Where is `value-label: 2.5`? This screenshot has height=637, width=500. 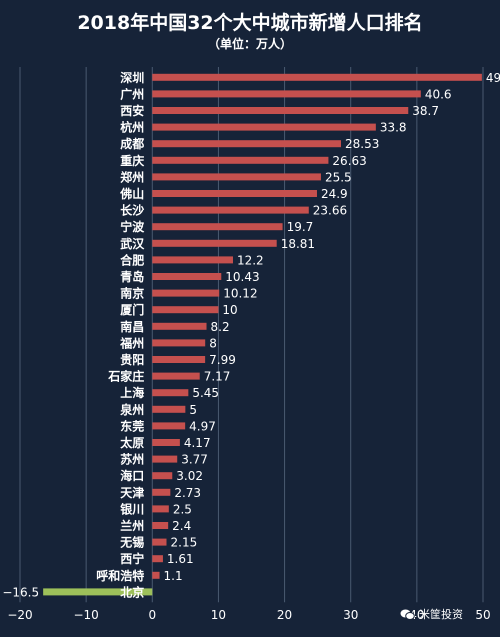 value-label: 2.5 is located at coordinates (182, 509).